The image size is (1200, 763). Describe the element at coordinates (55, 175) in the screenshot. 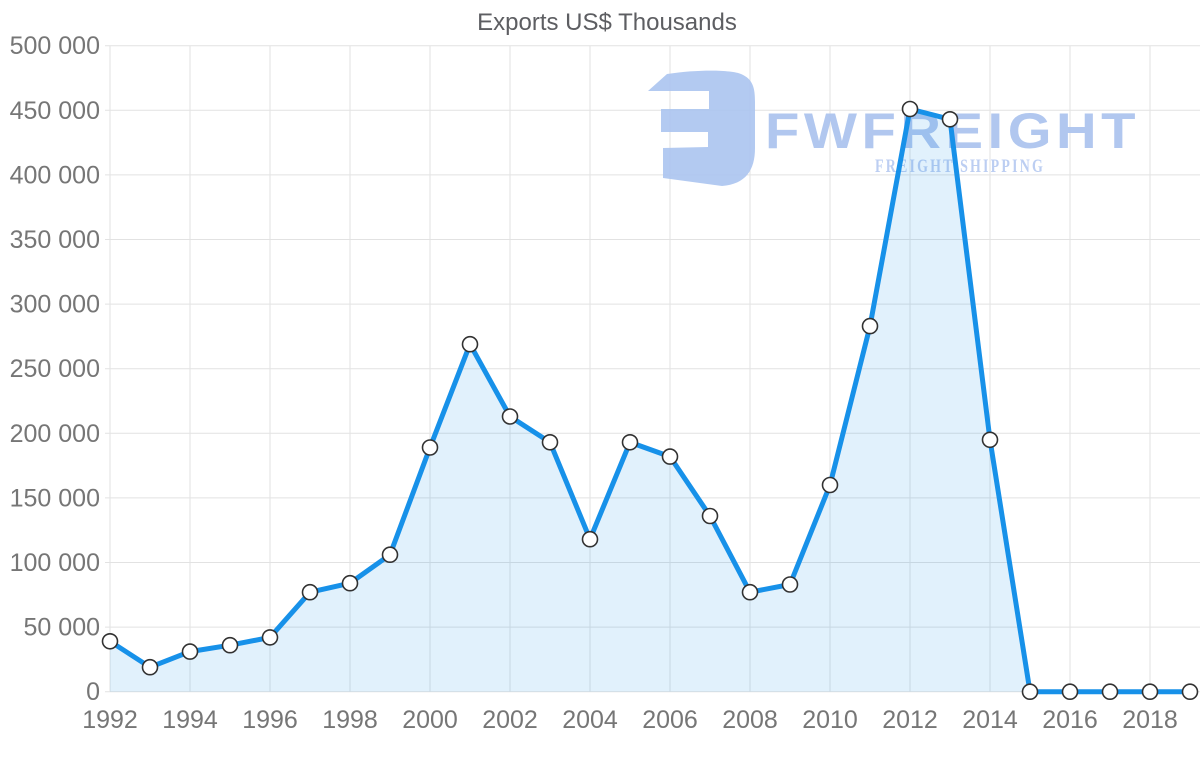

I see `y-axis-tick-label: 400 000` at that location.